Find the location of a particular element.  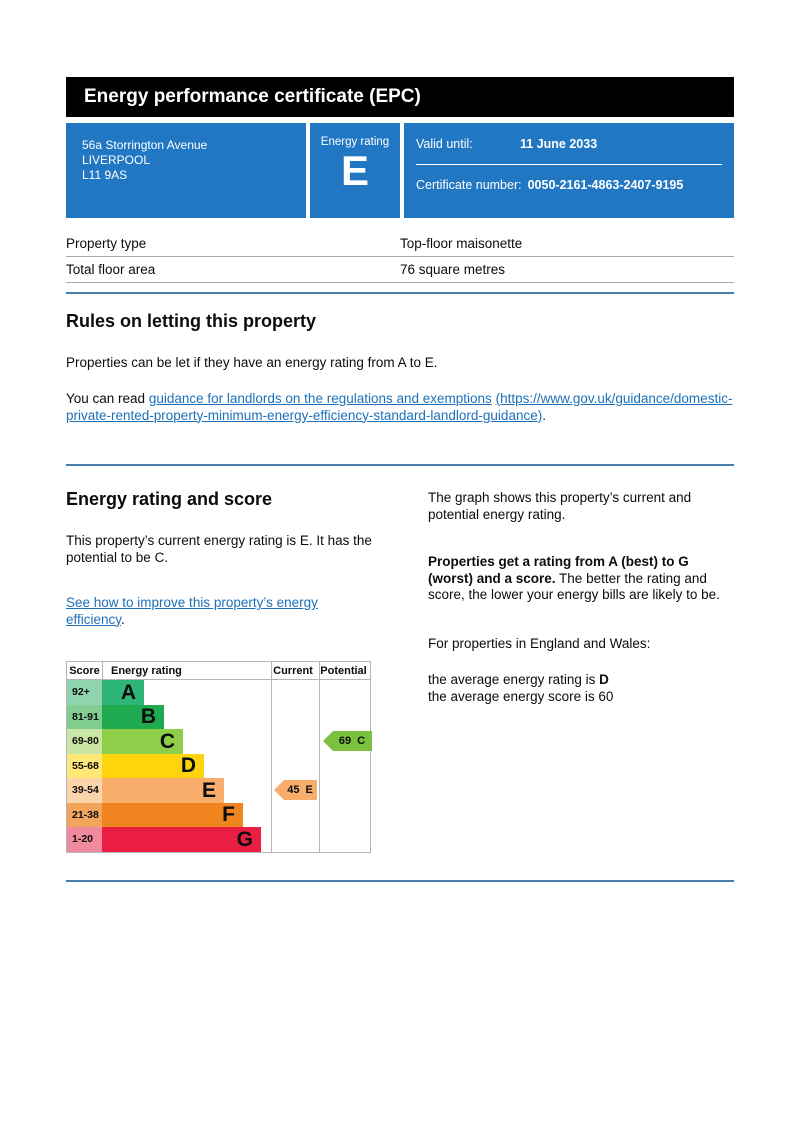

current-arrow: 45 E is located at coordinates (295, 790).